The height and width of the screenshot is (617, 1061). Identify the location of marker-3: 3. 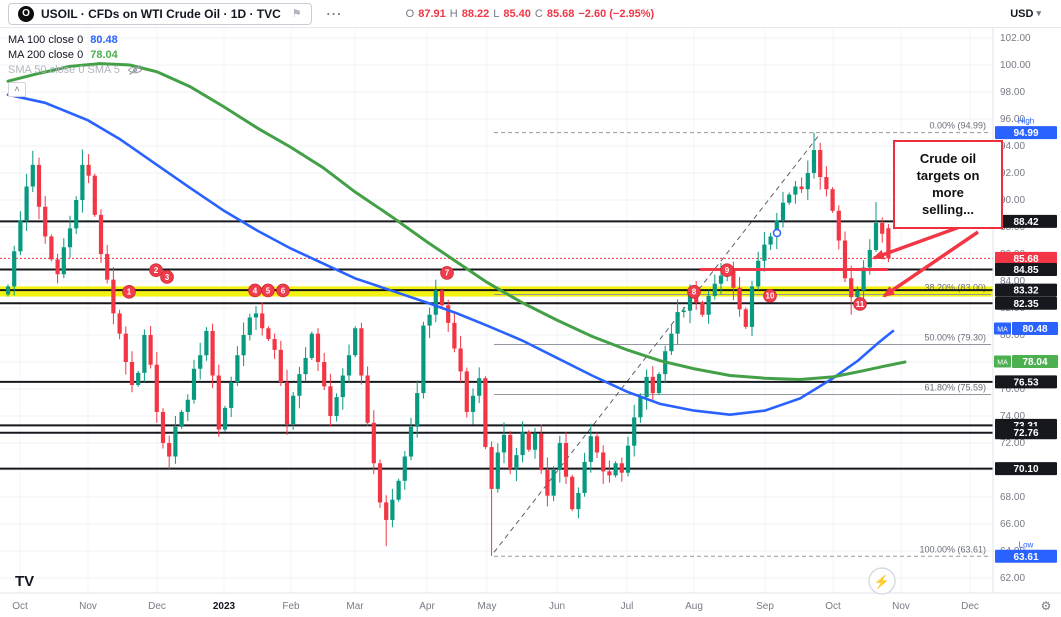
(167, 277).